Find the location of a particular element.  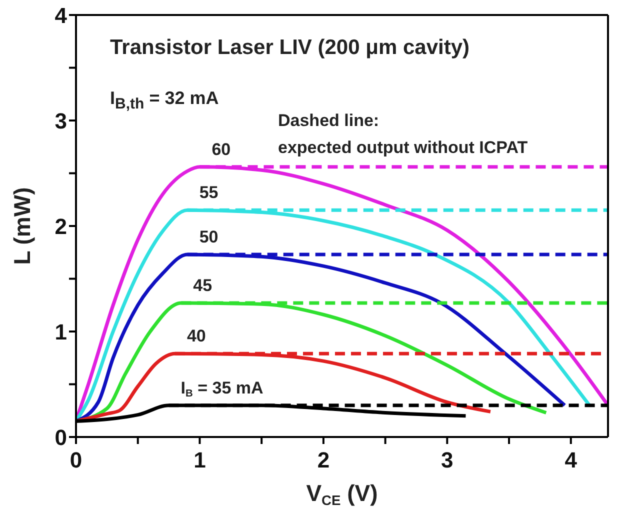

annotation: I$_{B,th}$ = 32 mA is located at coordinates (164, 100).